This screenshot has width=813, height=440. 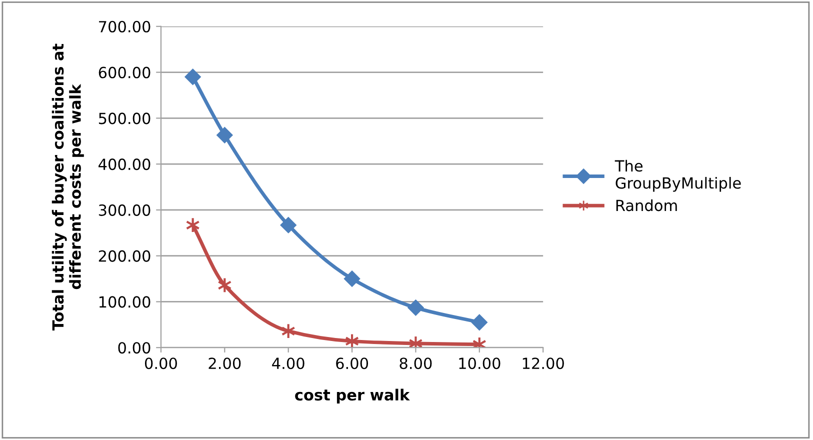 What do you see at coordinates (124, 302) in the screenshot?
I see `y-tick-label: 100.00` at bounding box center [124, 302].